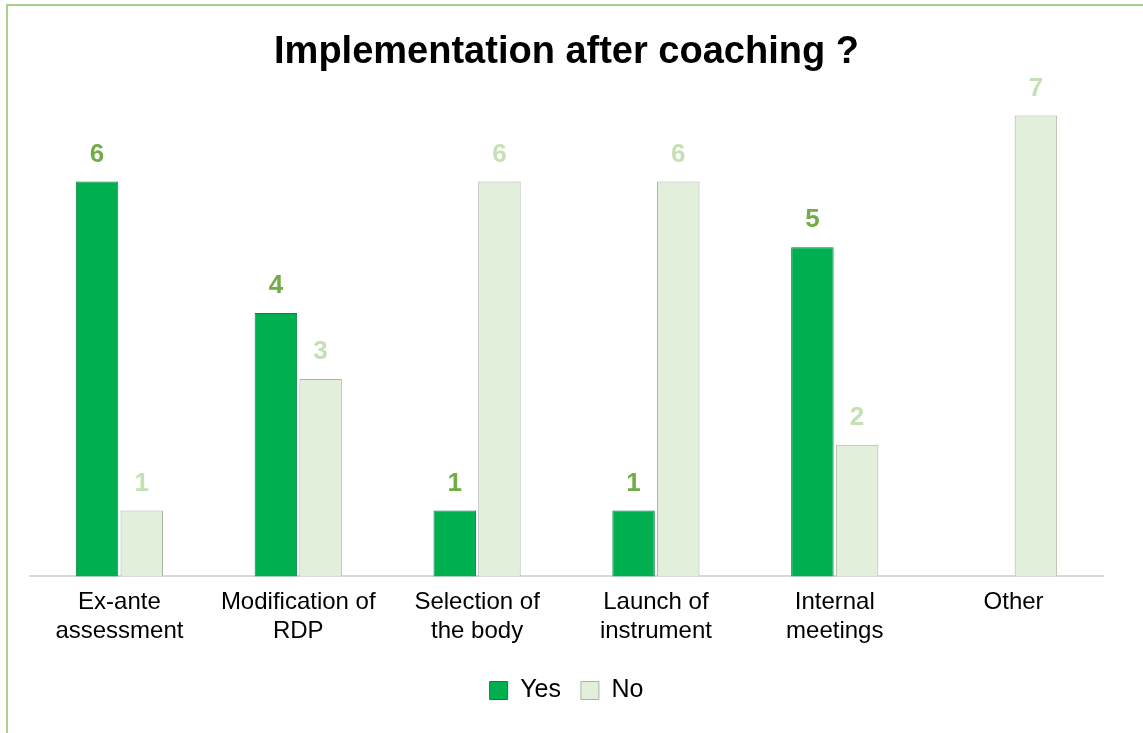 This screenshot has height=733, width=1143. What do you see at coordinates (627, 688) in the screenshot?
I see `legend-label: No` at bounding box center [627, 688].